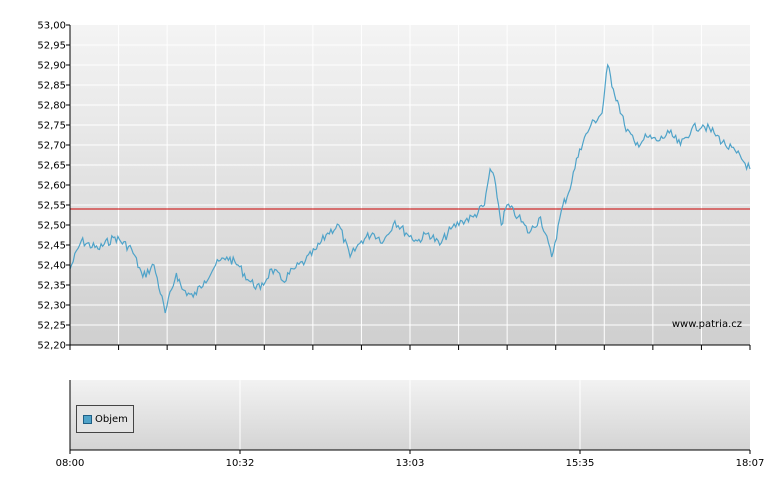  I want to click on watermark: www.patria.cz, so click(707, 324).